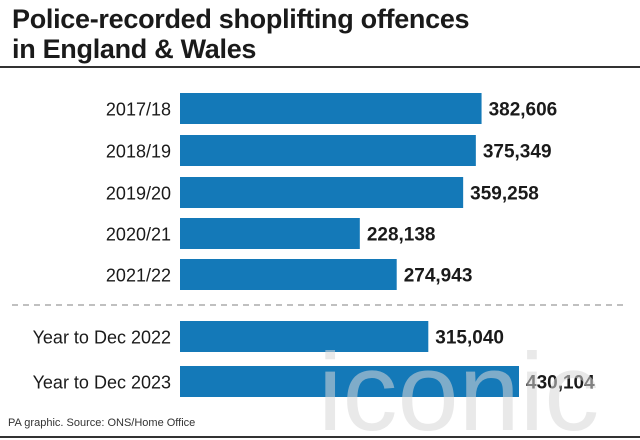  What do you see at coordinates (504, 194) in the screenshot?
I see `value-label: 359,258` at bounding box center [504, 194].